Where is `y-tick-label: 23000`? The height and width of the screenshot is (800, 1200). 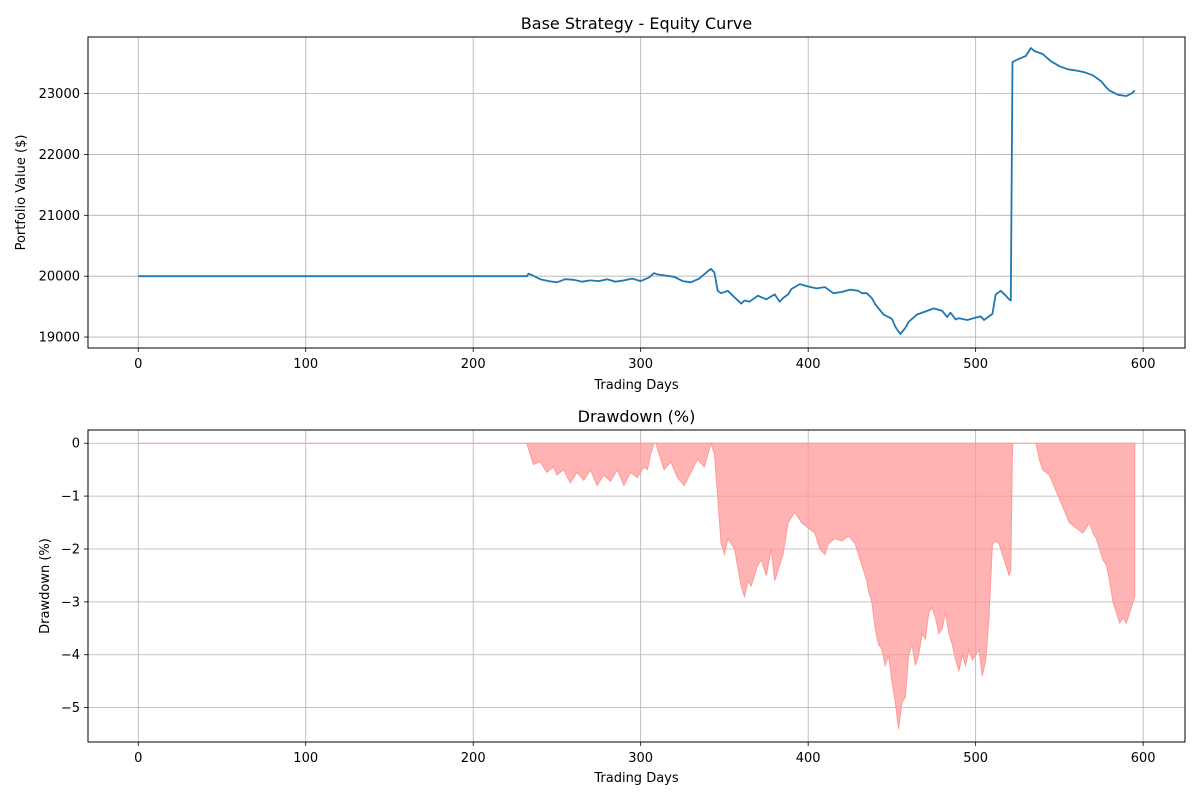 y-tick-label: 23000 is located at coordinates (59, 94).